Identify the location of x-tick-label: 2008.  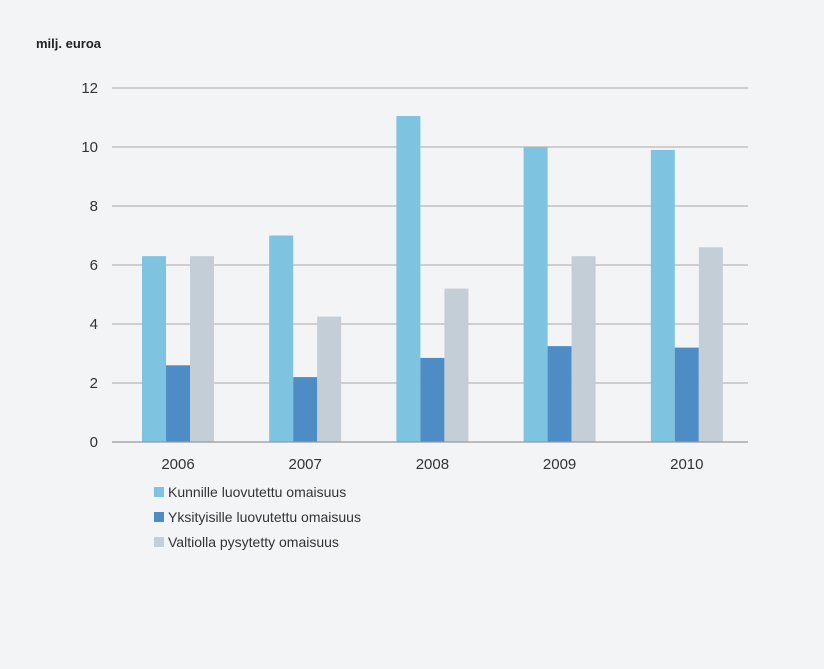
(432, 464).